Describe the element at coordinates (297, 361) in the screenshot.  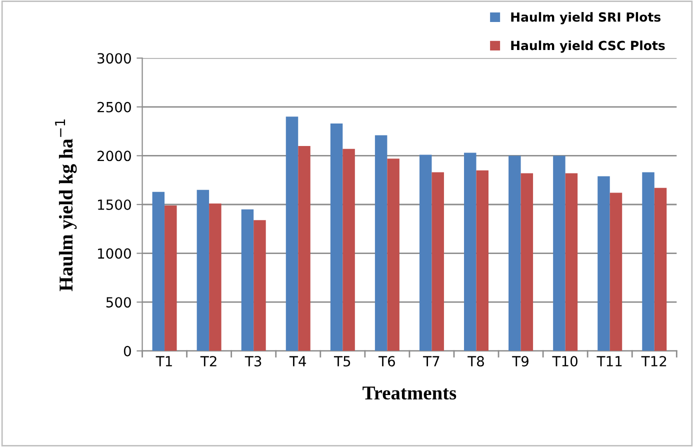
I see `x-tick-label: T4` at that location.